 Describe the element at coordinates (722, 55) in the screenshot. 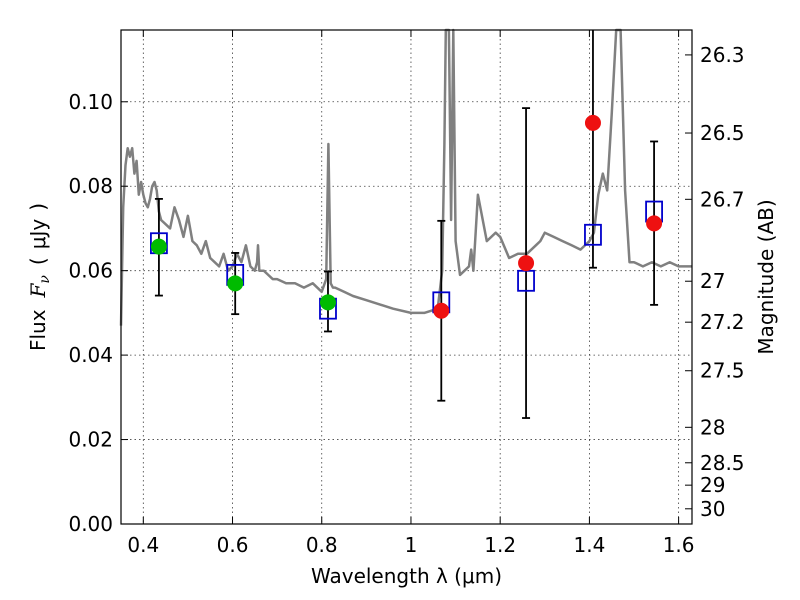

I see `right-tick-label: 26.3` at that location.